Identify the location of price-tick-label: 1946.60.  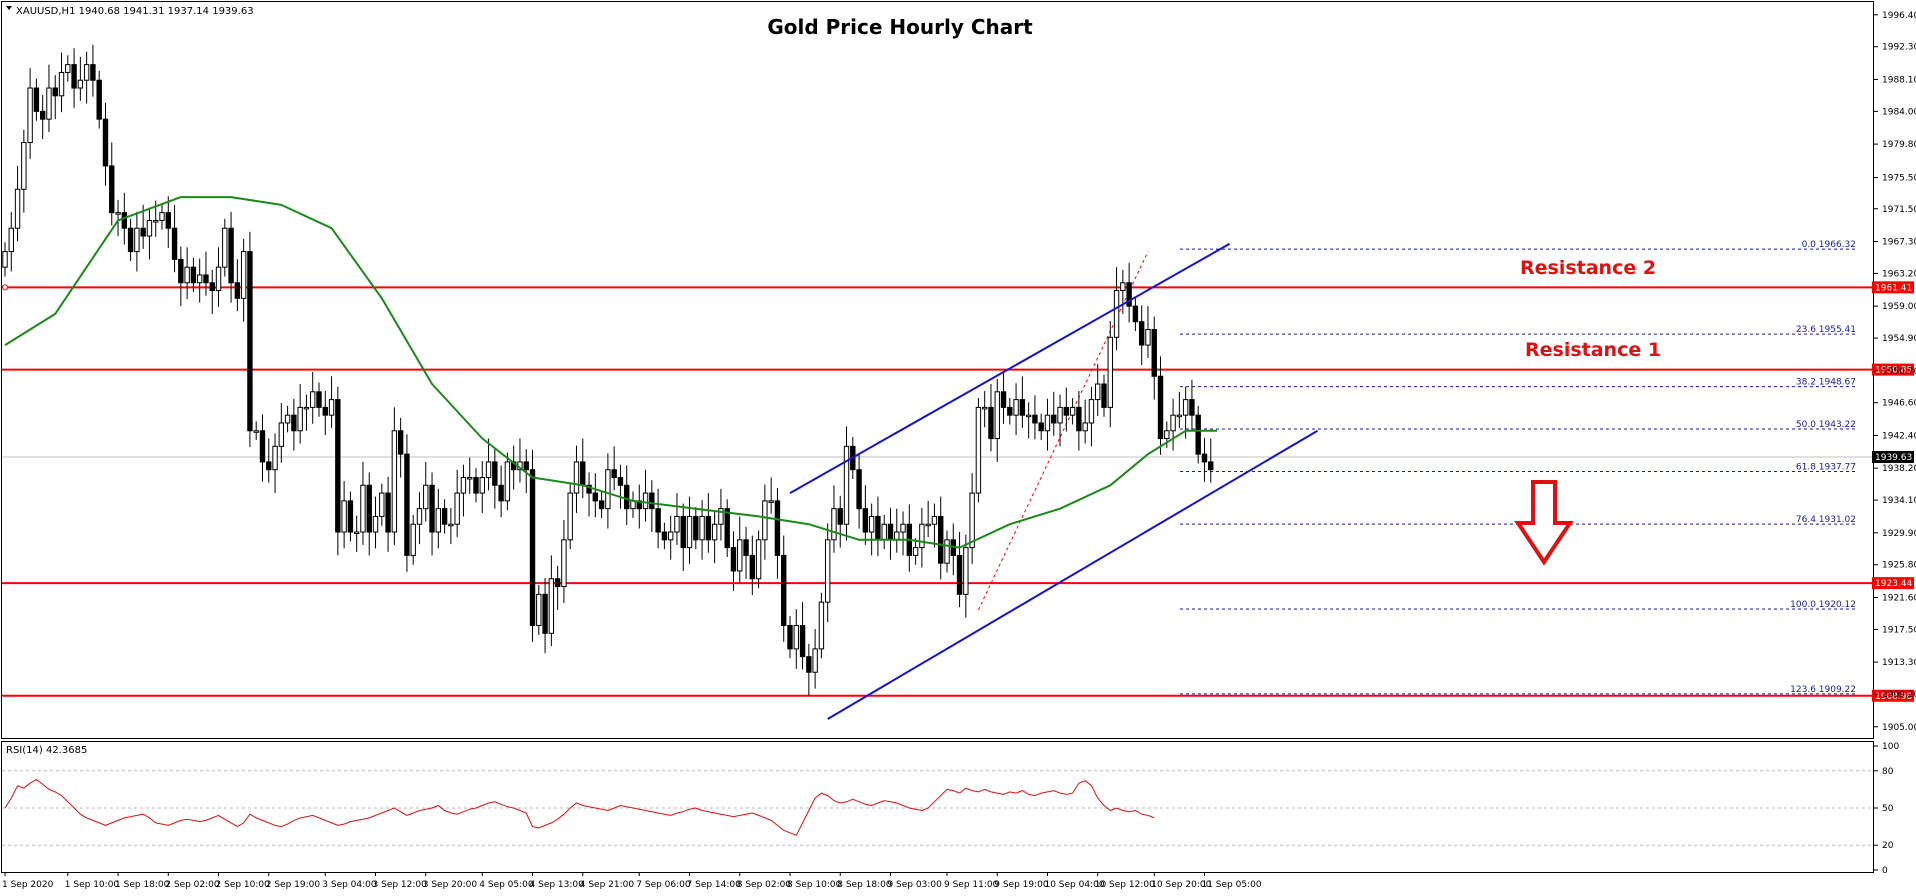
(1899, 404).